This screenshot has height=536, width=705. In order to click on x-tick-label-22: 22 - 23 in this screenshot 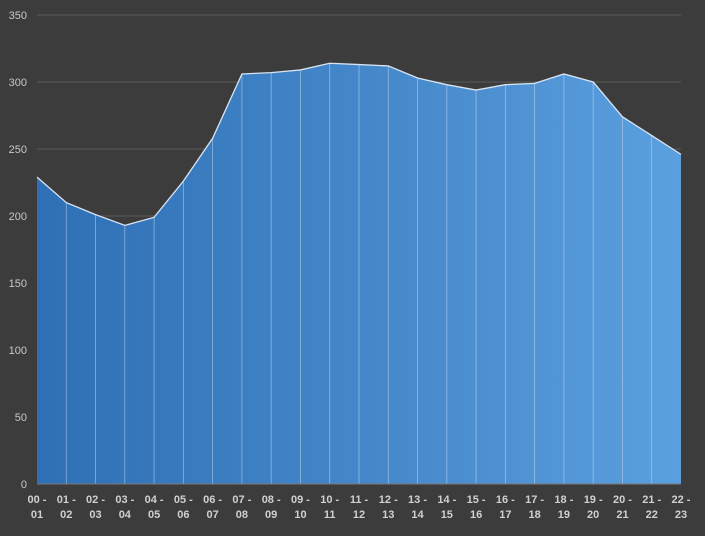, I will do `click(681, 507)`.